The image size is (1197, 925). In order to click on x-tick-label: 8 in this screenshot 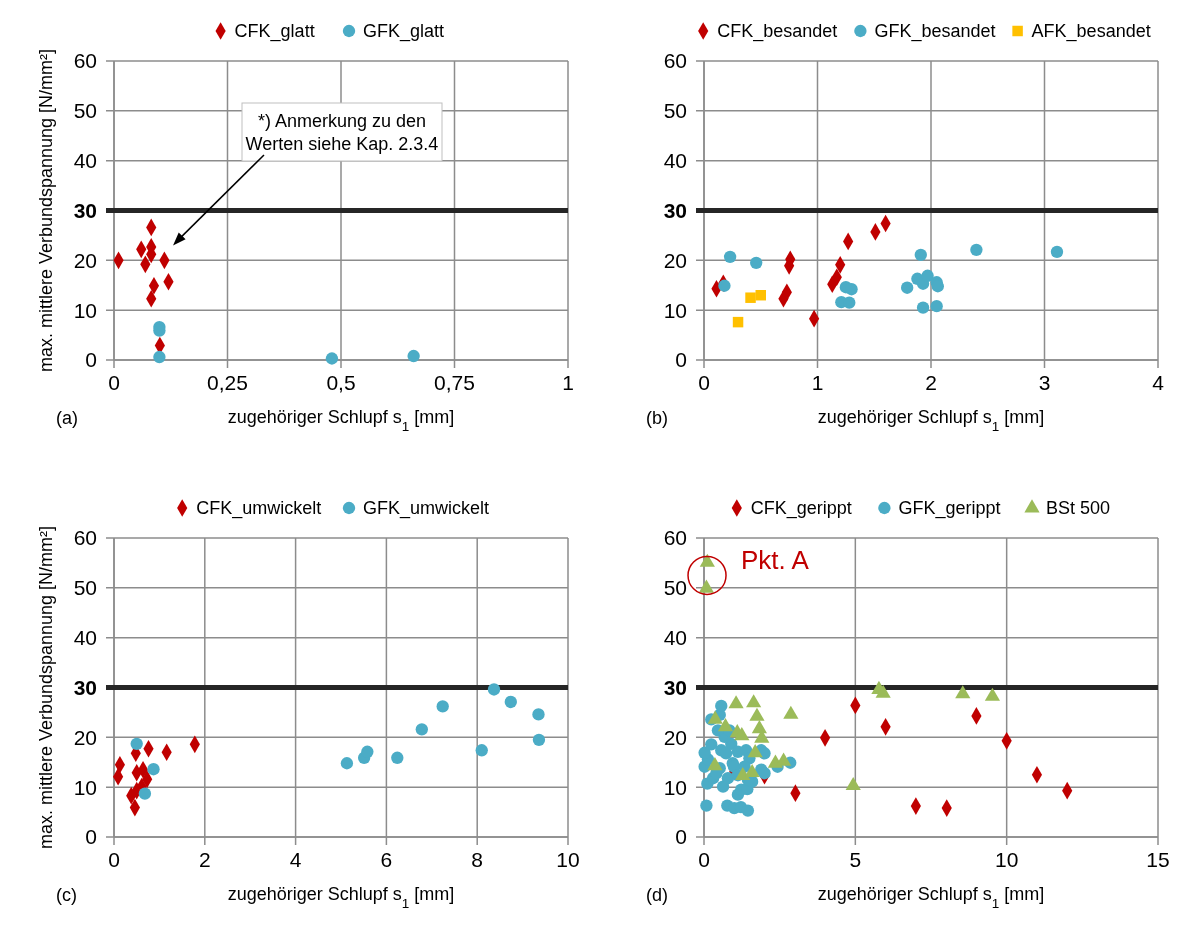, I will do `click(477, 859)`.